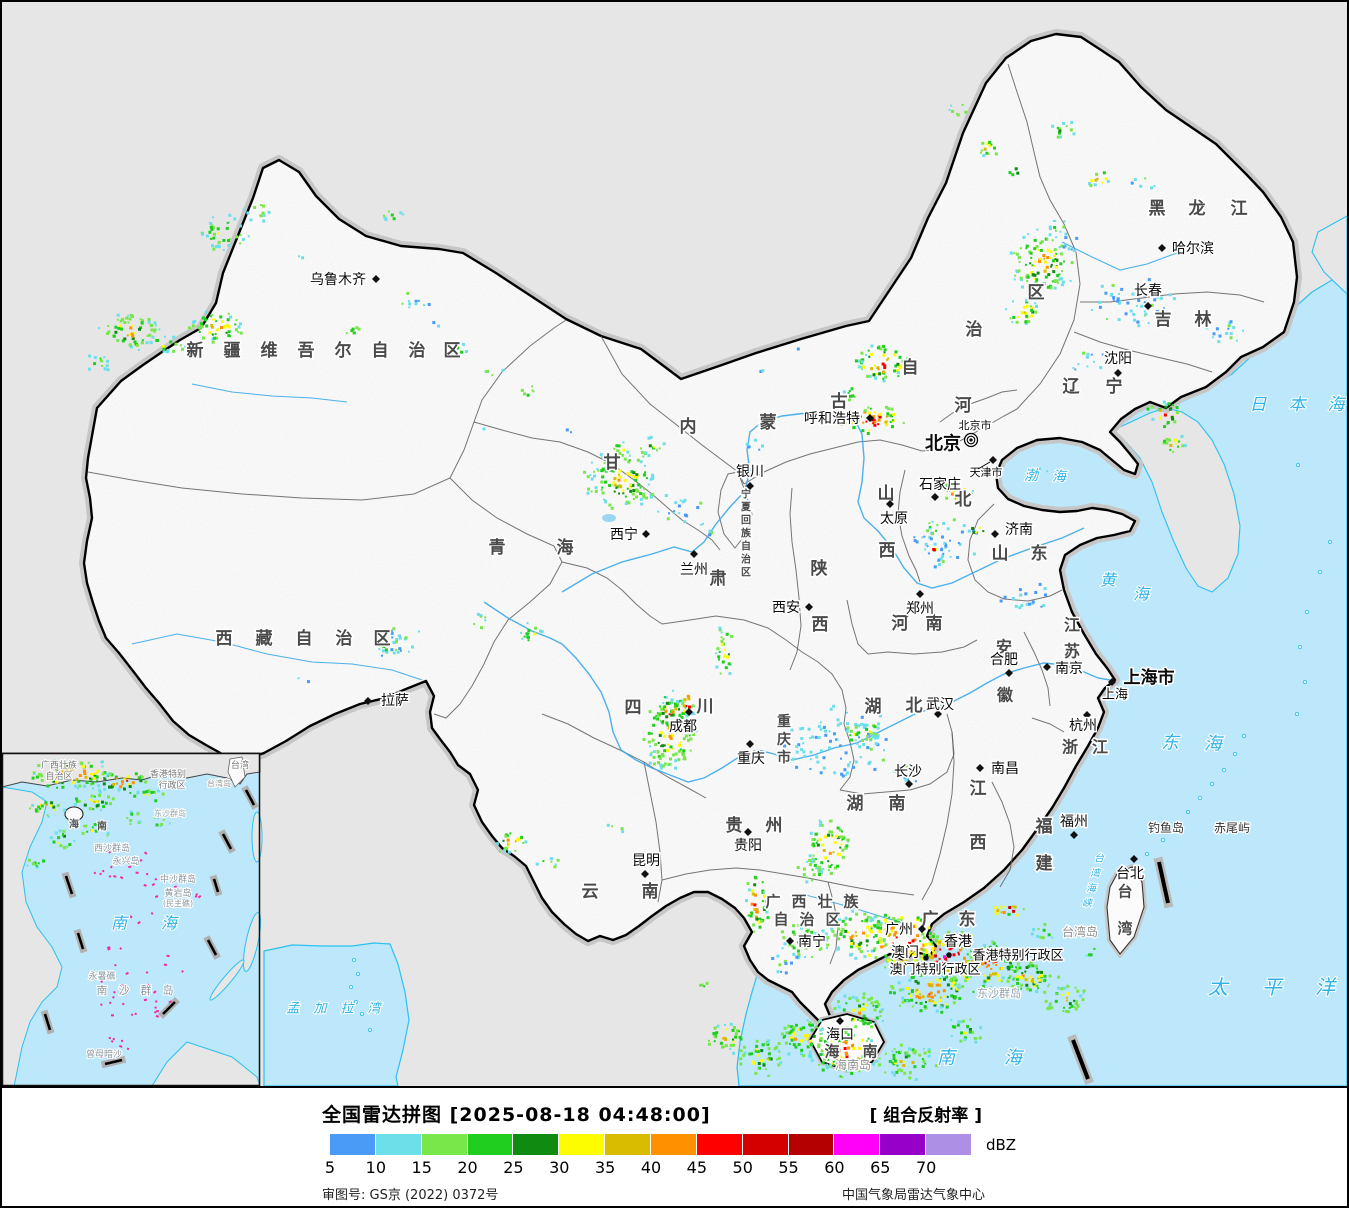 This screenshot has width=1349, height=1208. I want to click on city-呼和浩特: 呼和浩特, so click(838, 418).